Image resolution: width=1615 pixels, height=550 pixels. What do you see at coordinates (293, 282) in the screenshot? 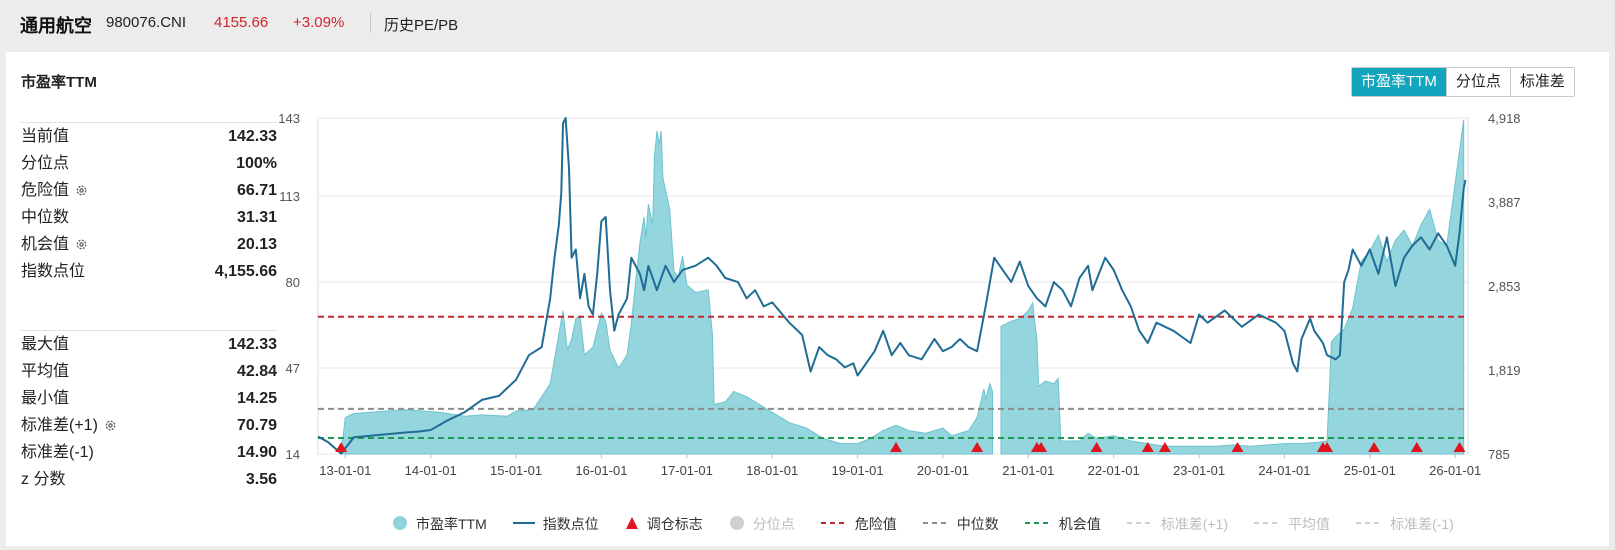
I see `left-axis-tick: 80` at bounding box center [293, 282].